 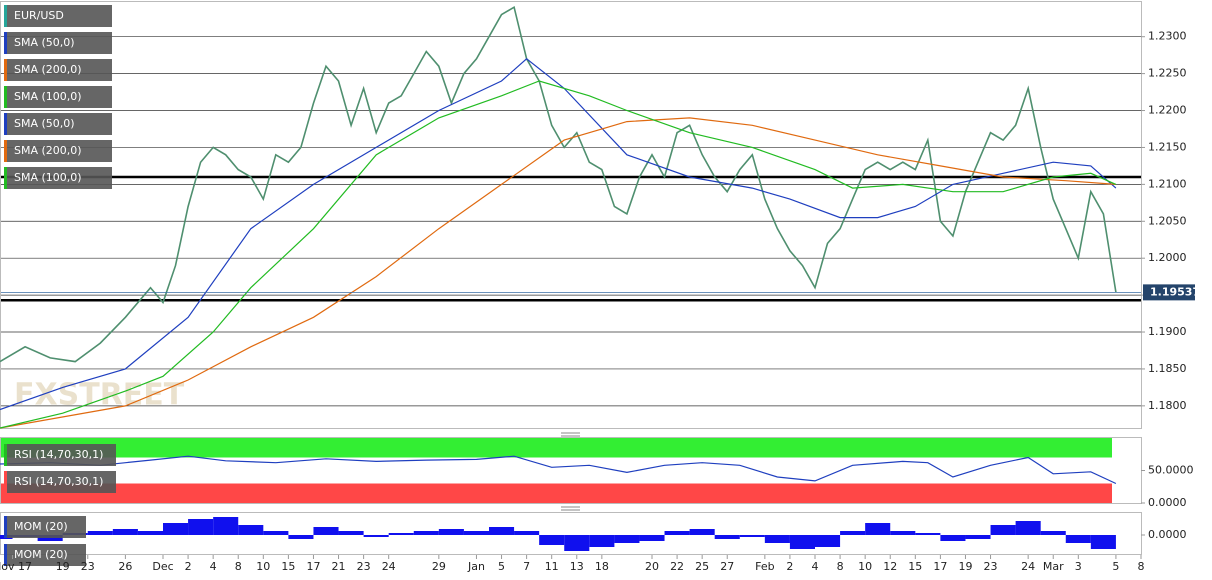 I want to click on x-tick-label: 26, so click(x=125, y=566).